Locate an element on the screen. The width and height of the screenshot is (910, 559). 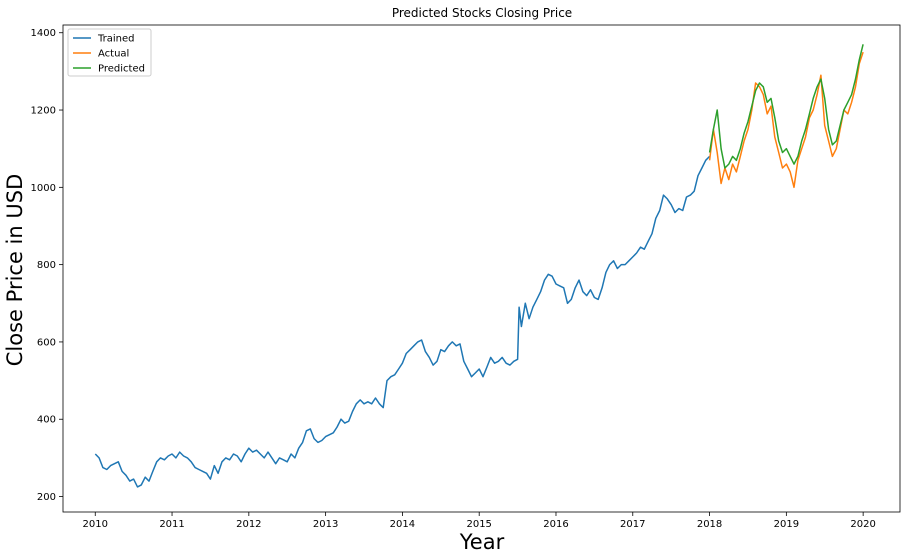
y-tick-label: 1400 is located at coordinates (43, 33).